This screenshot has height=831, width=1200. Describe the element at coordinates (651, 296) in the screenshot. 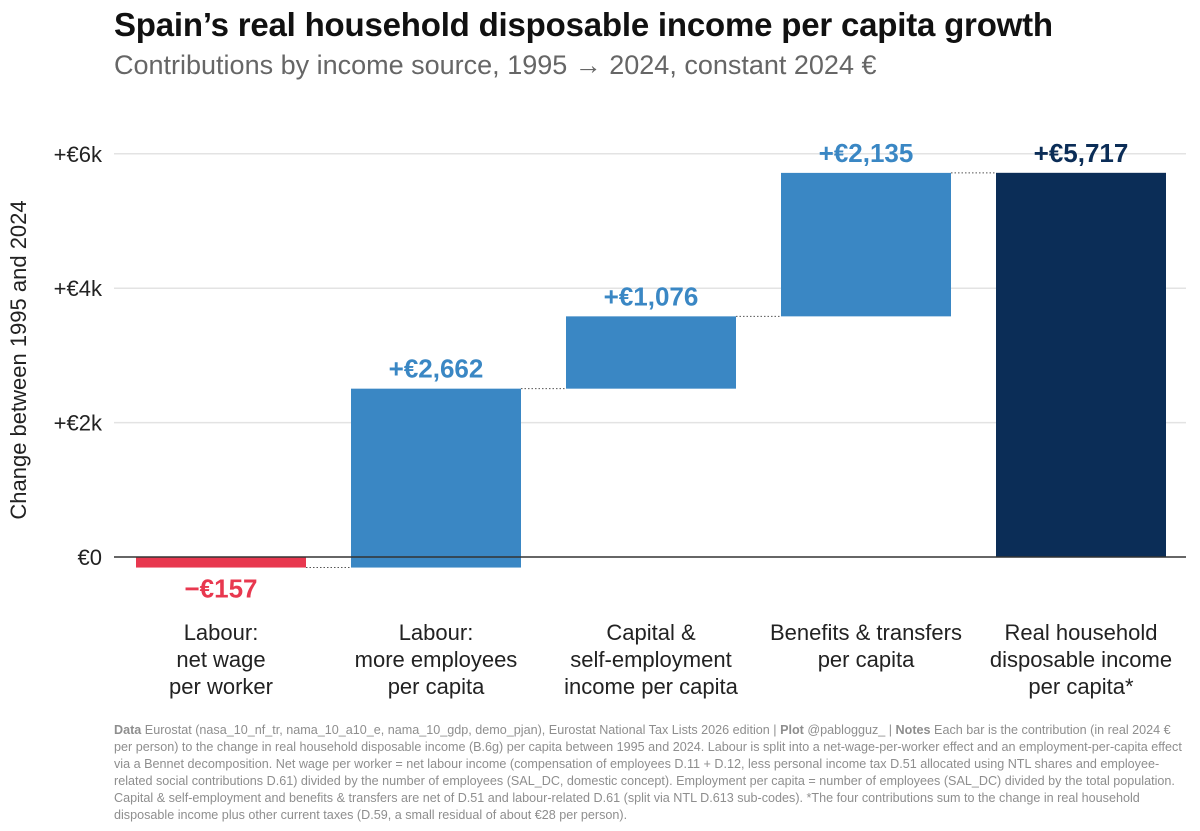

I see `bar-value-label: +€1,076` at that location.